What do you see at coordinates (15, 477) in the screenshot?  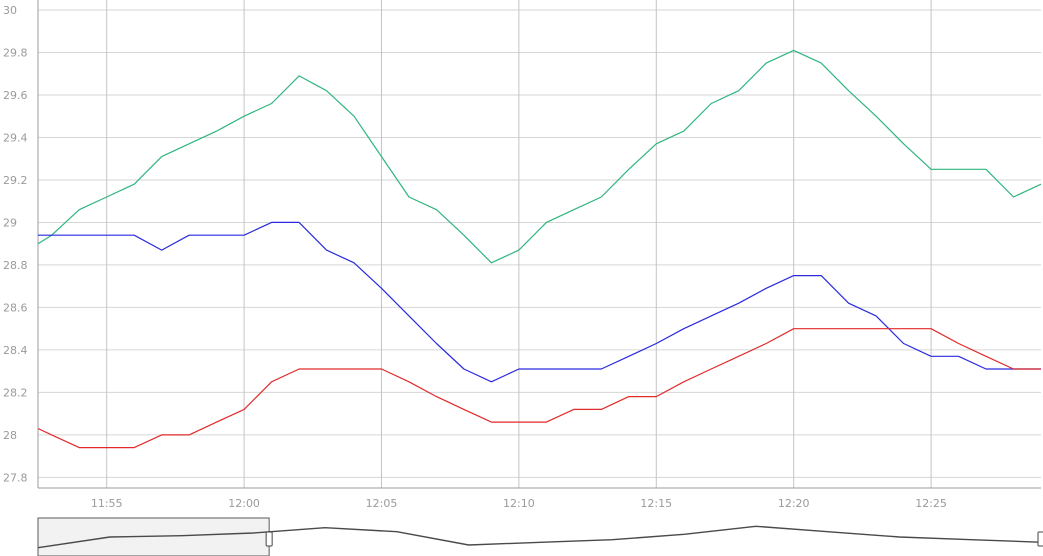 I see `y-tick-label: 27.8` at bounding box center [15, 477].